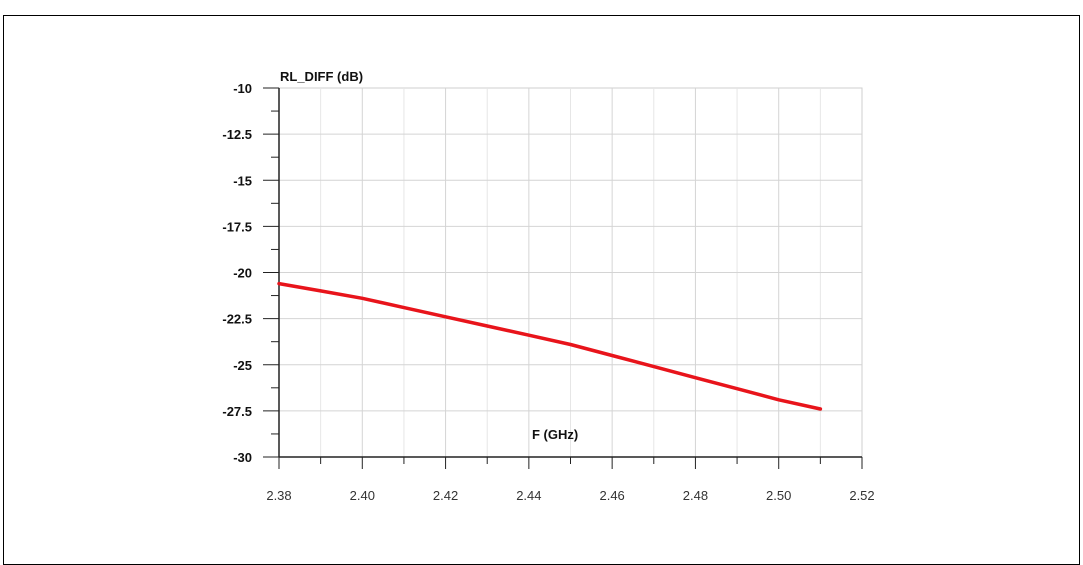  Describe the element at coordinates (237, 319) in the screenshot. I see `y-tick-label: -22.5` at that location.